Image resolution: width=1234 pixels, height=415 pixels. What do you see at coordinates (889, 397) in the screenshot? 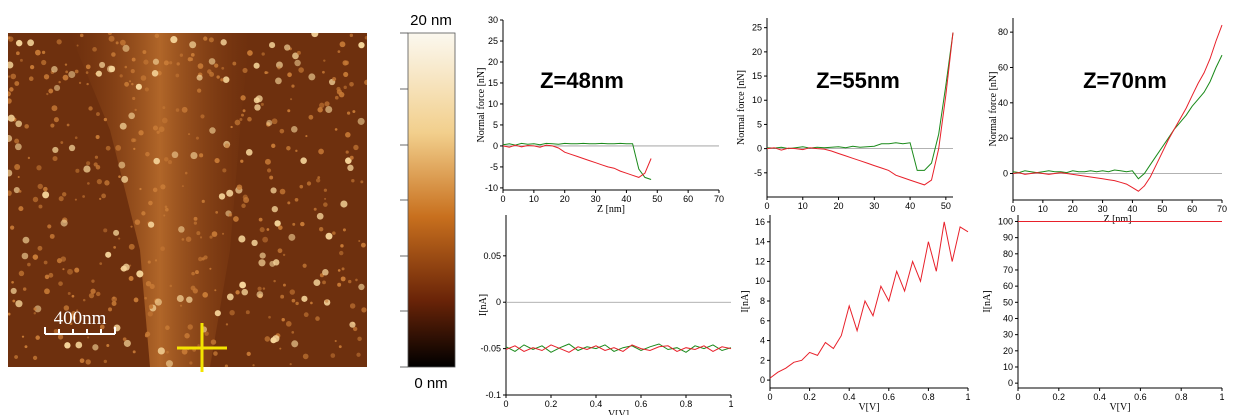
I see `x-tick-label: 0.6` at bounding box center [889, 397].